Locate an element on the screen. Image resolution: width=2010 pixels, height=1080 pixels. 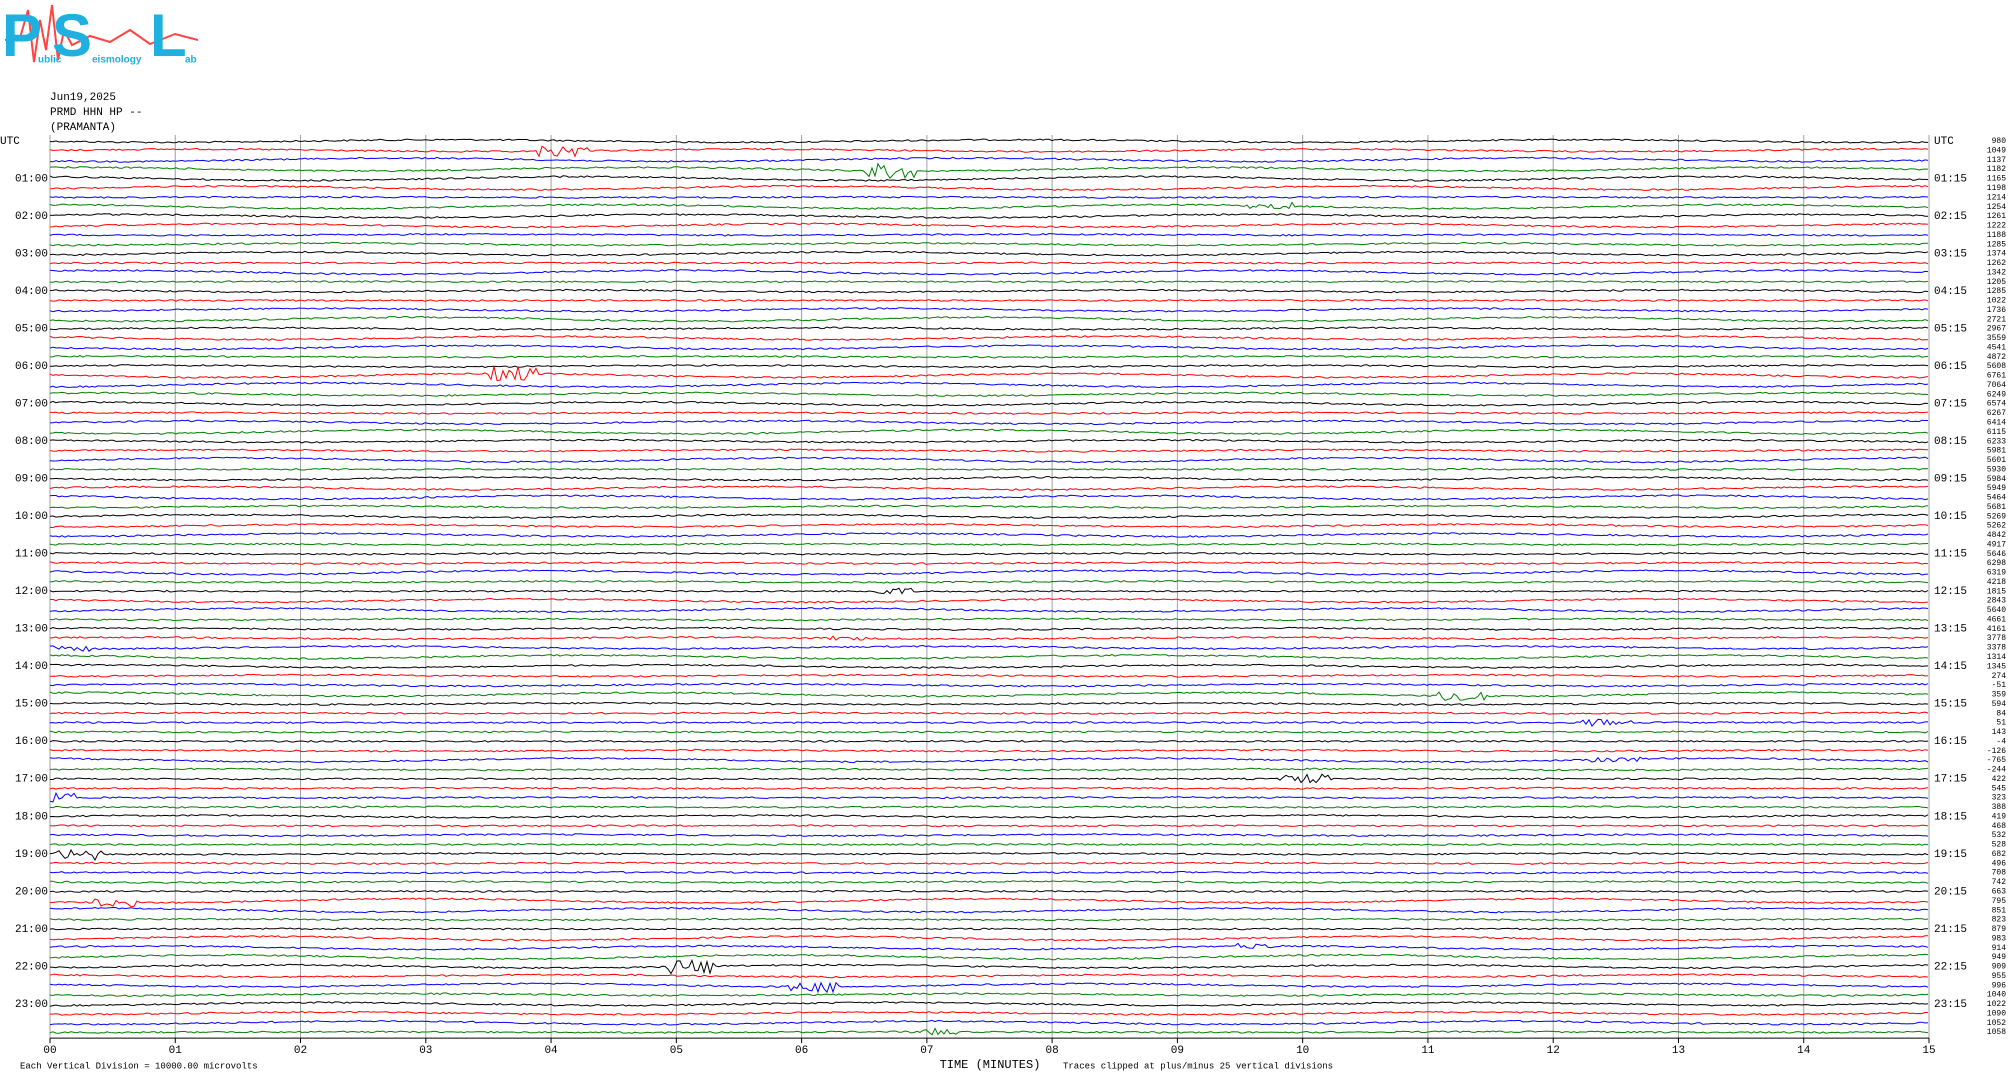
trace-value: 5269 is located at coordinates (1996, 516).